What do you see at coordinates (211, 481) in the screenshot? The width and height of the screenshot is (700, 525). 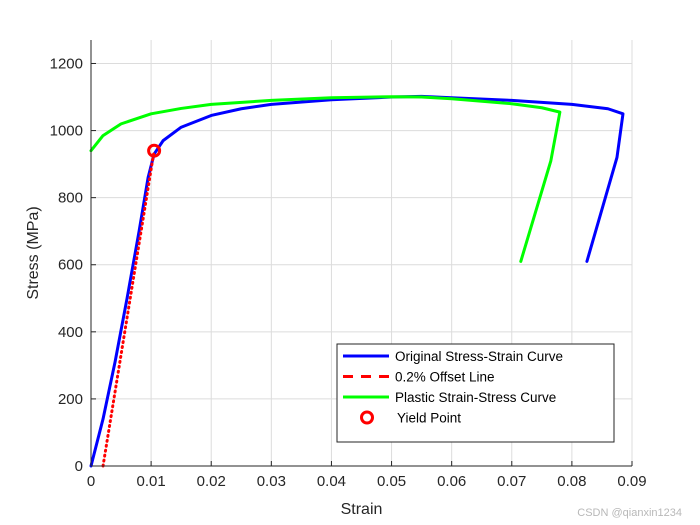 I see `x-tick-label-2: 0.02` at bounding box center [211, 481].